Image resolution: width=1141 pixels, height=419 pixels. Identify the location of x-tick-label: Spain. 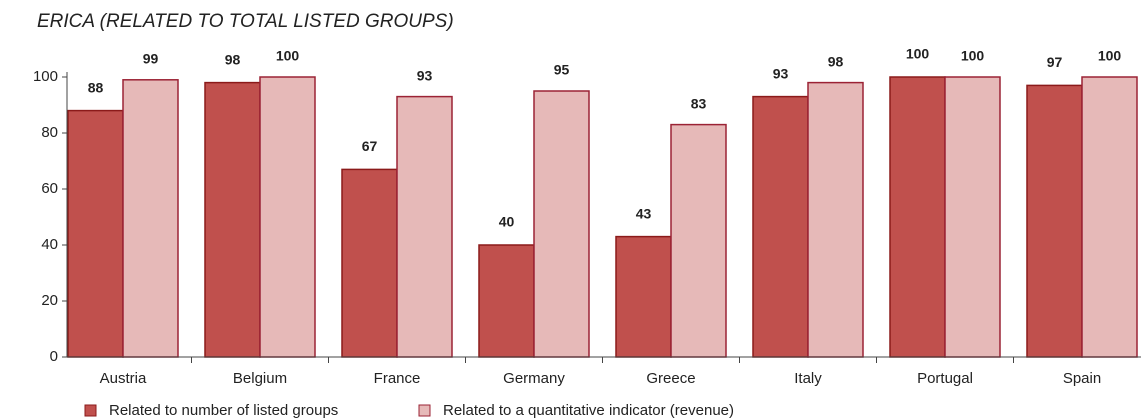
(1082, 378).